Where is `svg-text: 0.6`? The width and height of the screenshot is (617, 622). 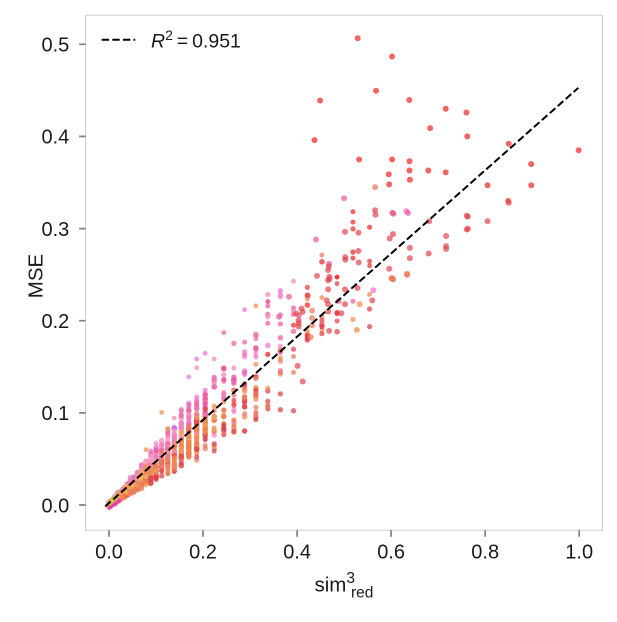 svg-text: 0.6 is located at coordinates (391, 553).